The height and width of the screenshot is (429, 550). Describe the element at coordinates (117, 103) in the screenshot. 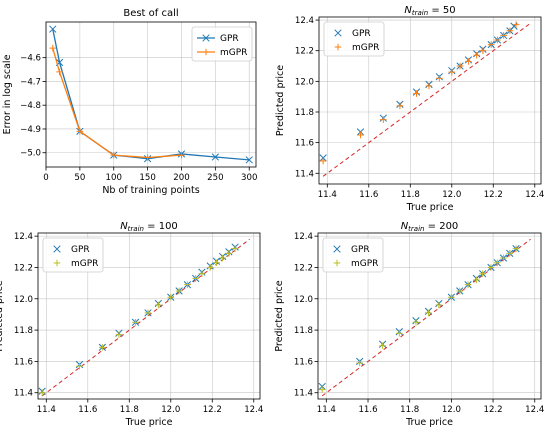

I see `series-line-mgpr` at that location.